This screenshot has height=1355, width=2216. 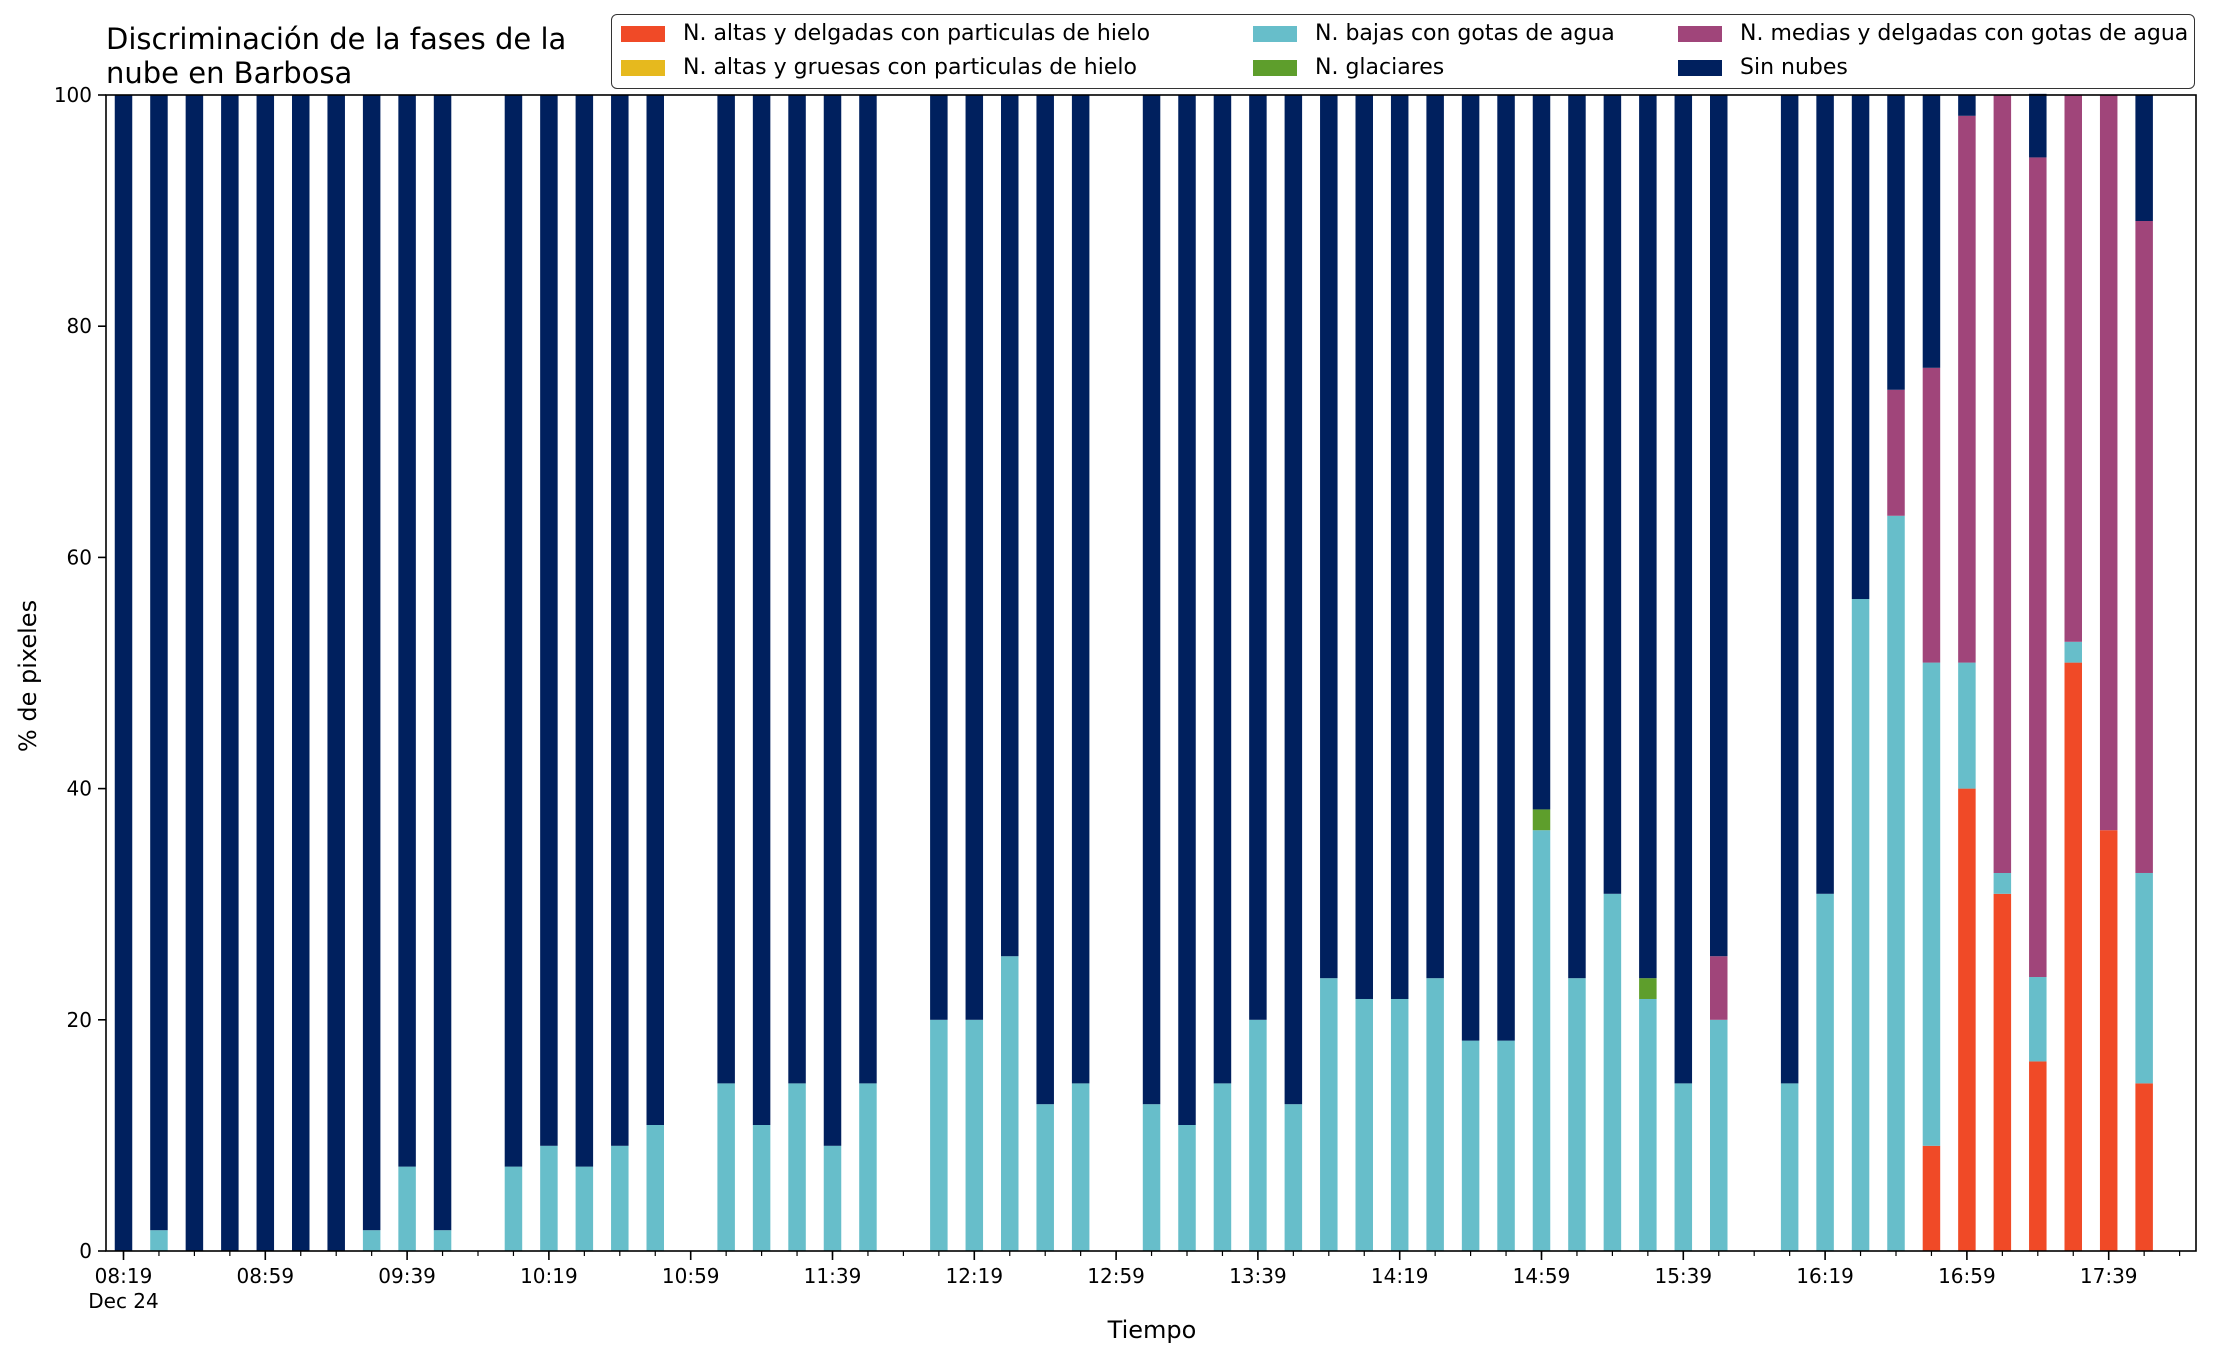 I want to click on x-tick-label: 11:39, so click(x=833, y=1276).